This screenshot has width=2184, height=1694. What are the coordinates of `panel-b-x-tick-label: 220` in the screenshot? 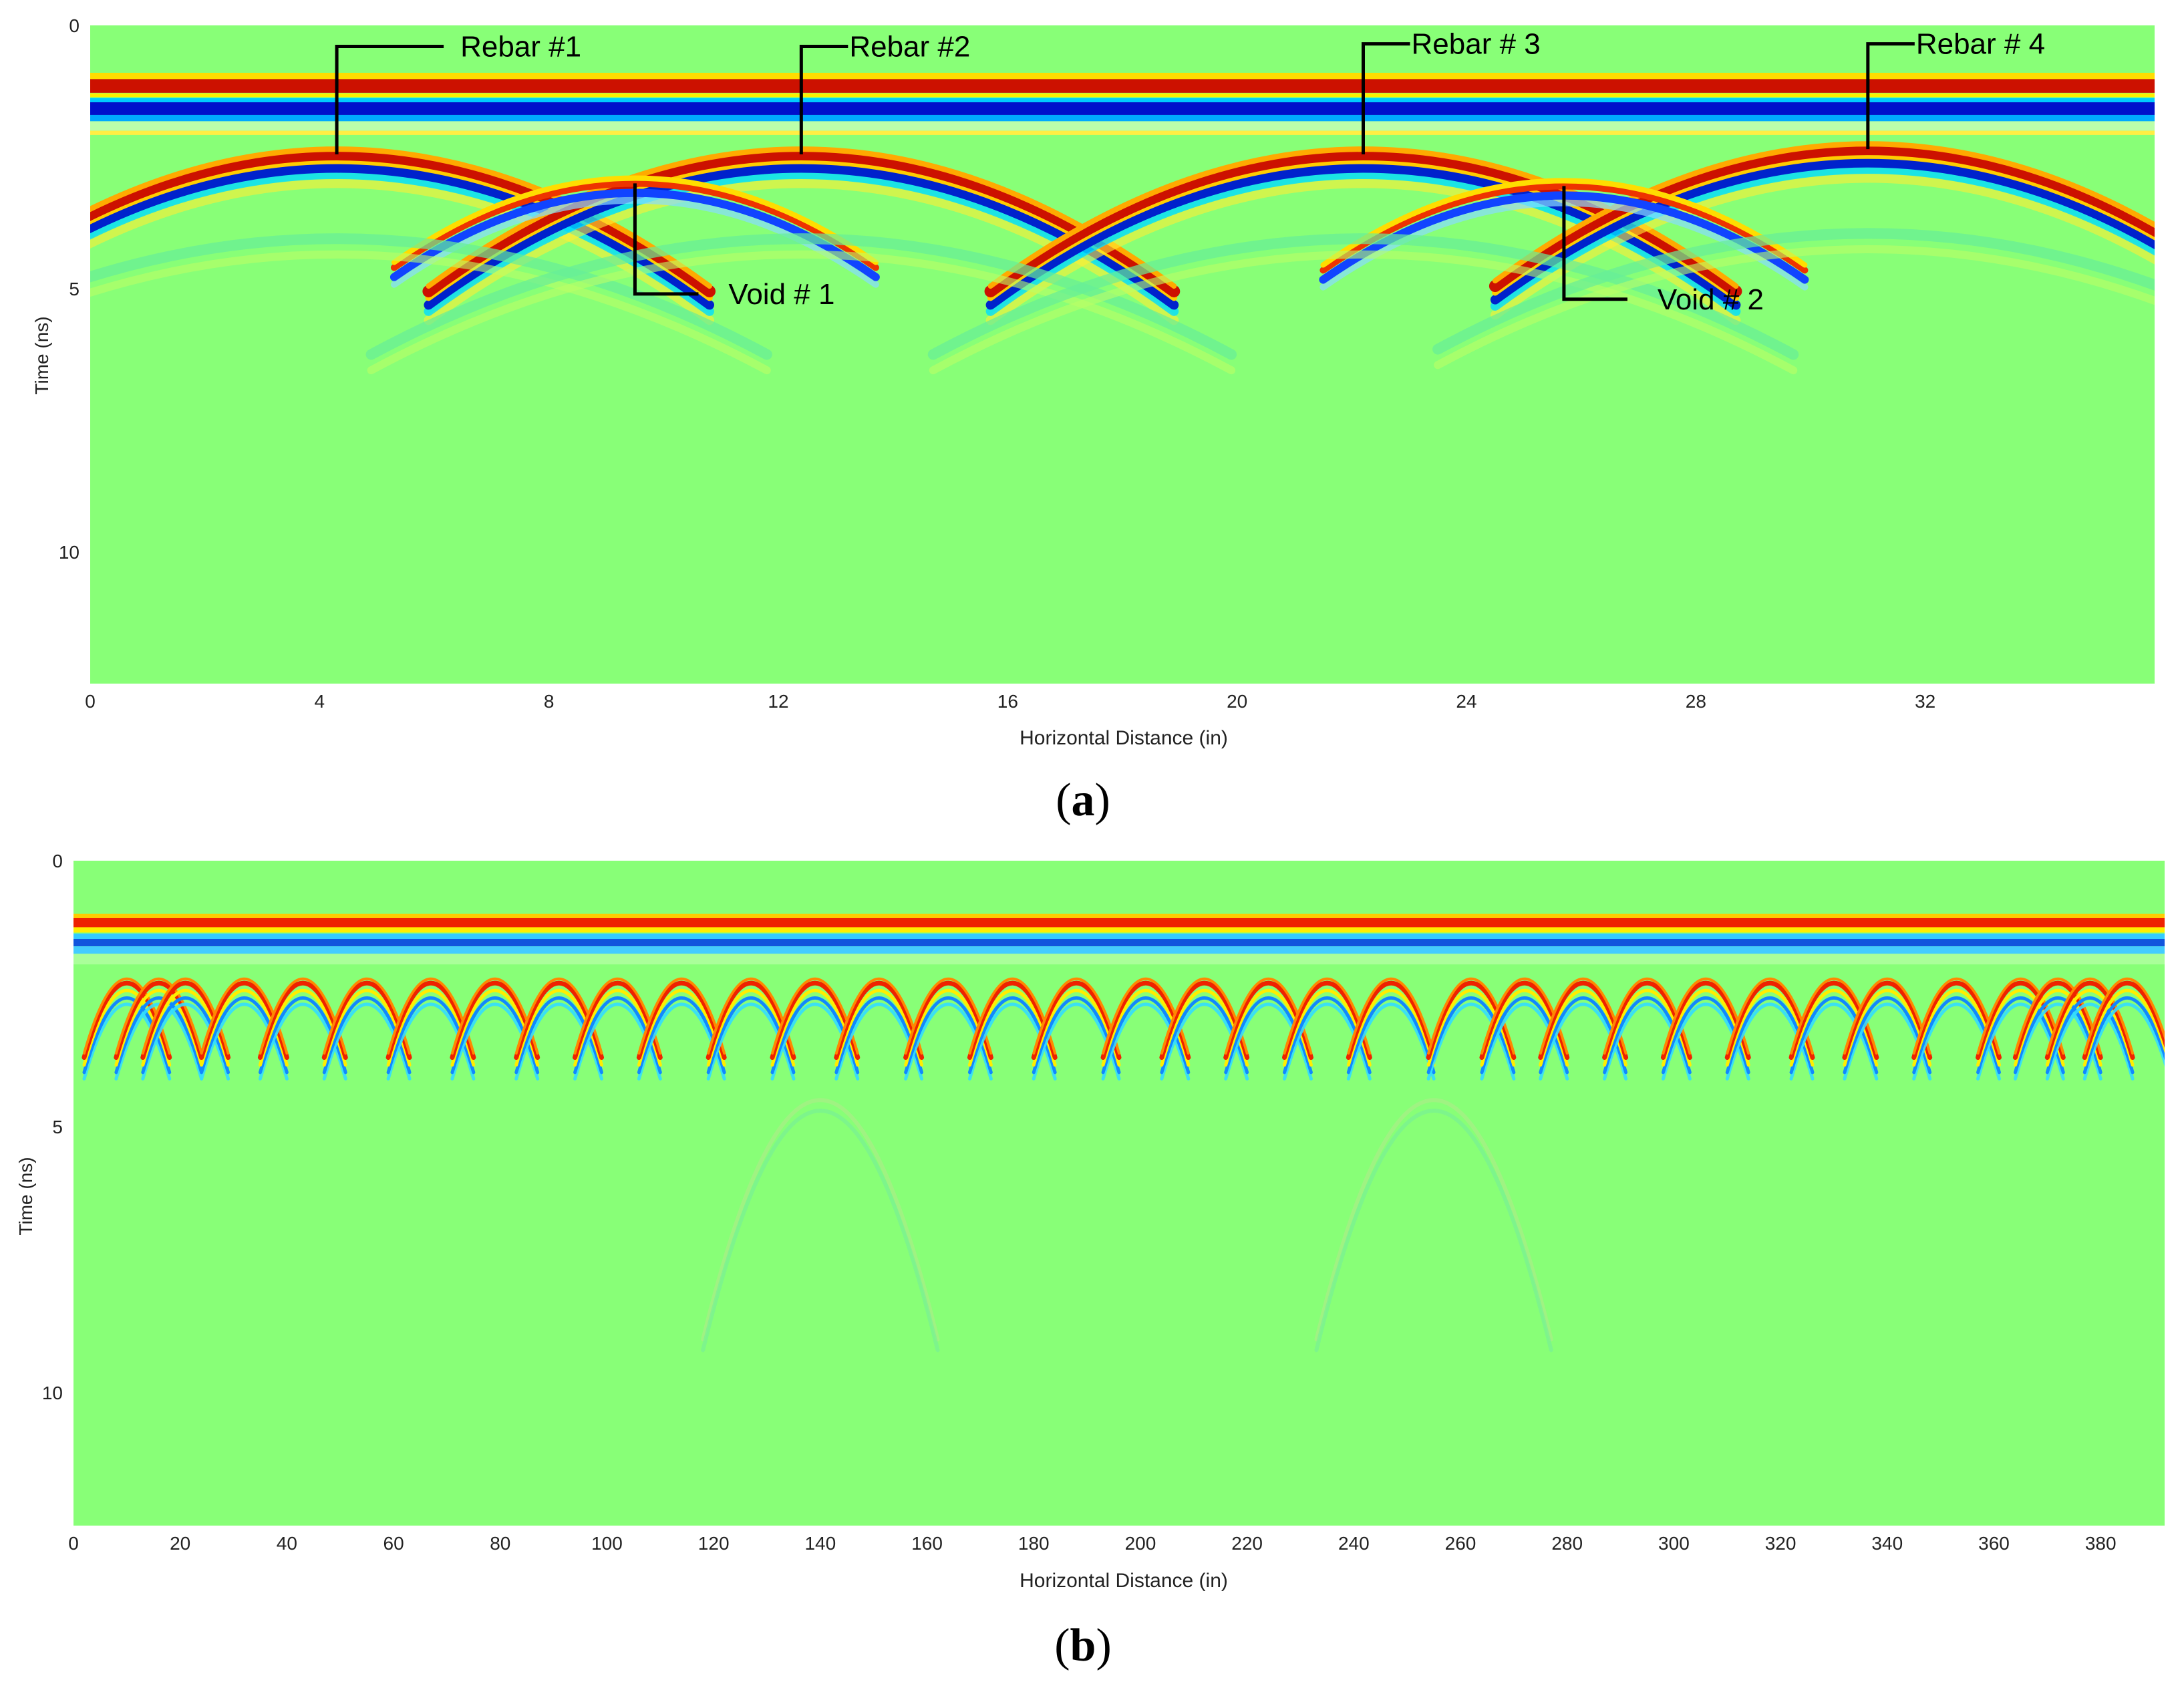 It's located at (1247, 1543).